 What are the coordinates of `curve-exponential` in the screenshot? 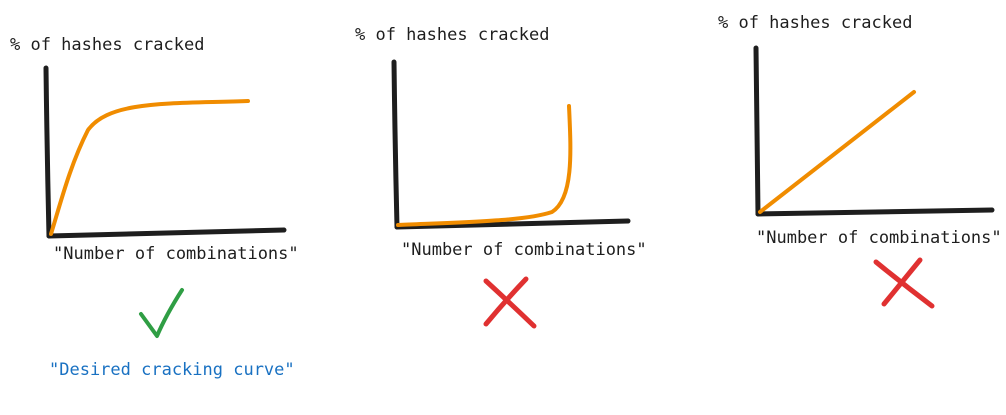 It's located at (484, 165).